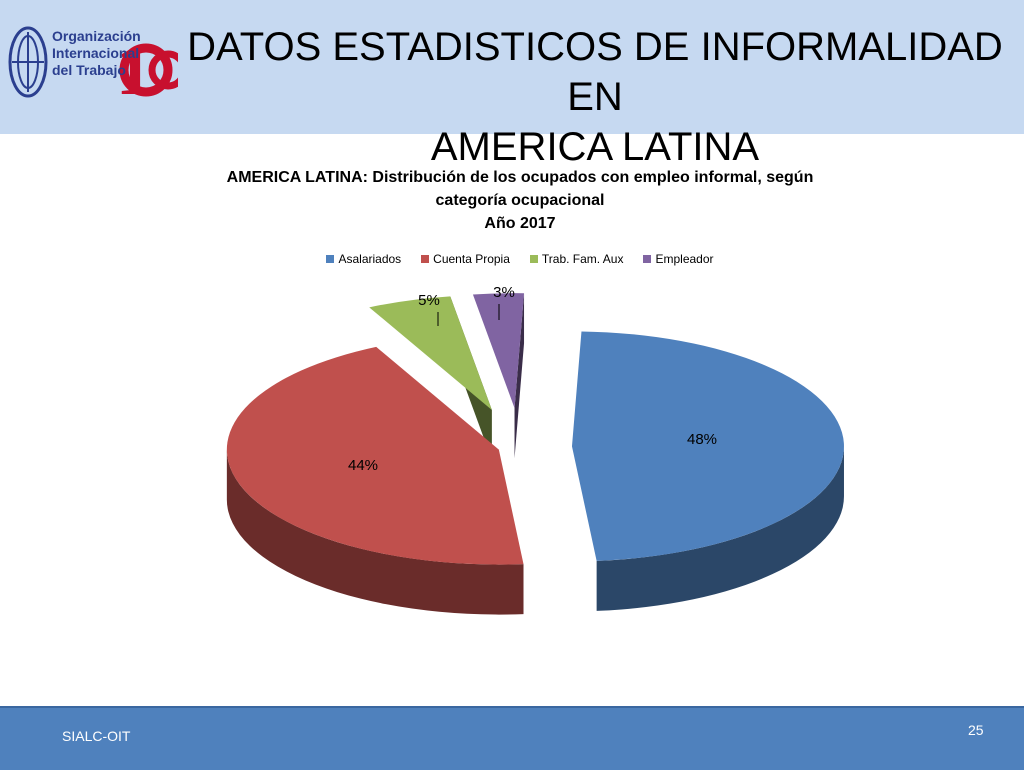 The height and width of the screenshot is (770, 1024). Describe the element at coordinates (504, 292) in the screenshot. I see `data-label: 3%` at that location.